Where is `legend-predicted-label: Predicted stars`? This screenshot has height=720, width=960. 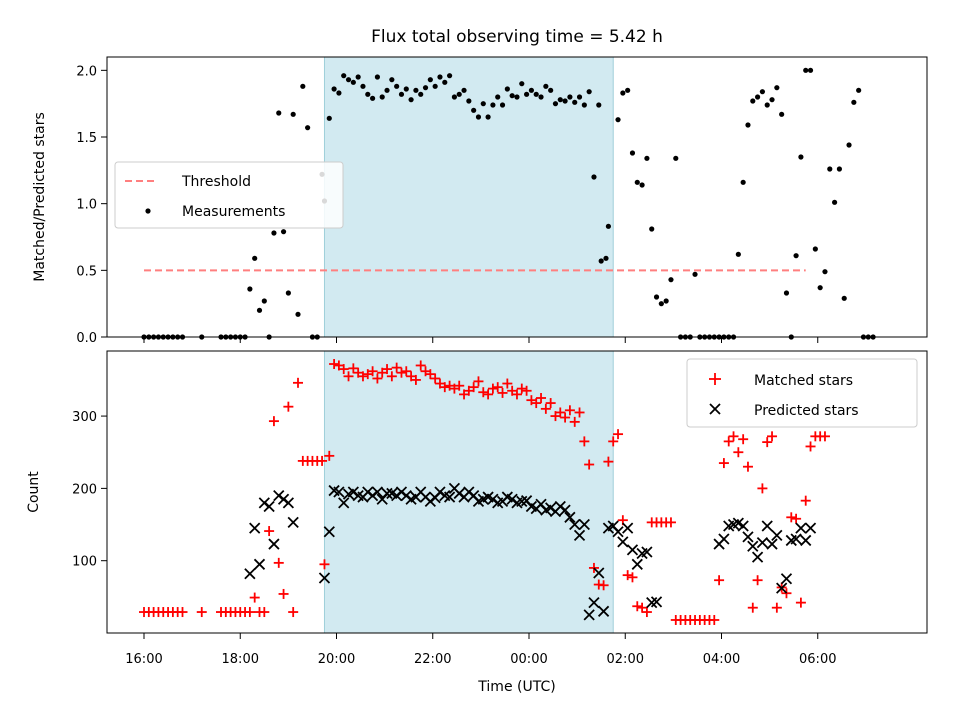 legend-predicted-label: Predicted stars is located at coordinates (806, 411).